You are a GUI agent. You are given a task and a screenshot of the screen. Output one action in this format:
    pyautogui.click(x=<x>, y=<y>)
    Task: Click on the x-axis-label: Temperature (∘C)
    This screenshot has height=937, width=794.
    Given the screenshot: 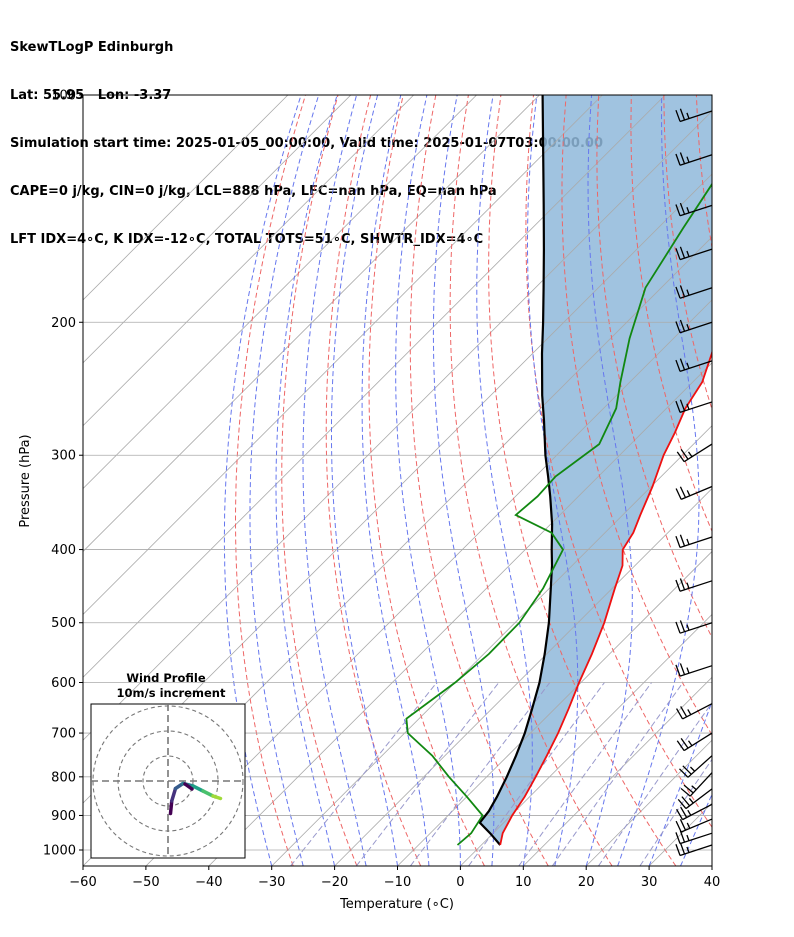 What is the action you would take?
    pyautogui.click(x=396, y=904)
    